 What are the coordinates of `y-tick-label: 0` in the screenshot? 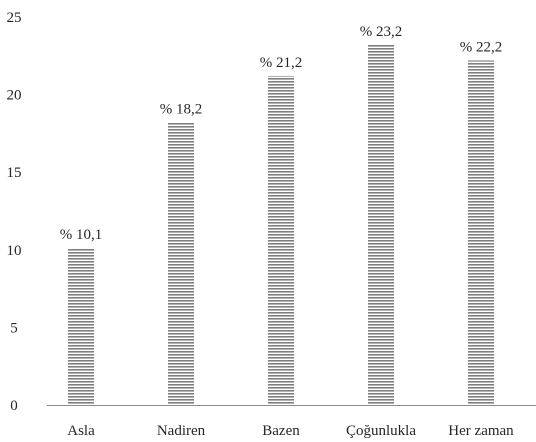 It's located at (14, 406).